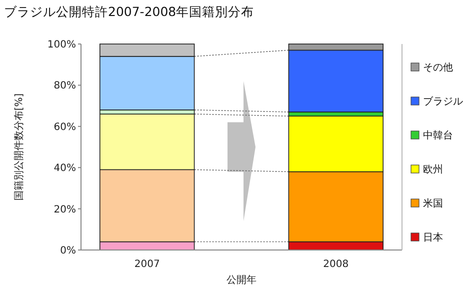 This screenshot has width=470, height=292. Describe the element at coordinates (433, 204) in the screenshot. I see `legend-label: 米国` at that location.